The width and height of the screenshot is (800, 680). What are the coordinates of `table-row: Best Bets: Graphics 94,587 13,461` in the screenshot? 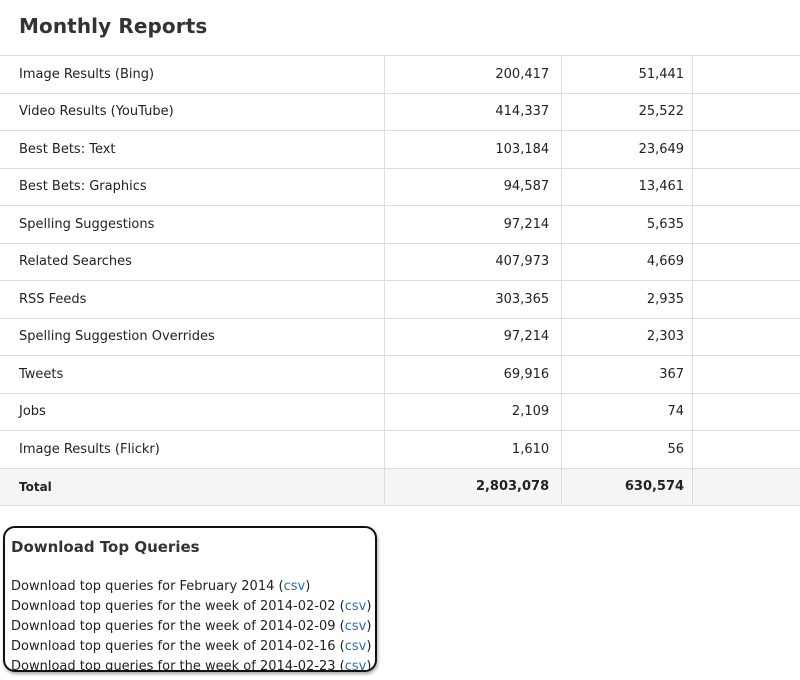 It's located at (400, 186).